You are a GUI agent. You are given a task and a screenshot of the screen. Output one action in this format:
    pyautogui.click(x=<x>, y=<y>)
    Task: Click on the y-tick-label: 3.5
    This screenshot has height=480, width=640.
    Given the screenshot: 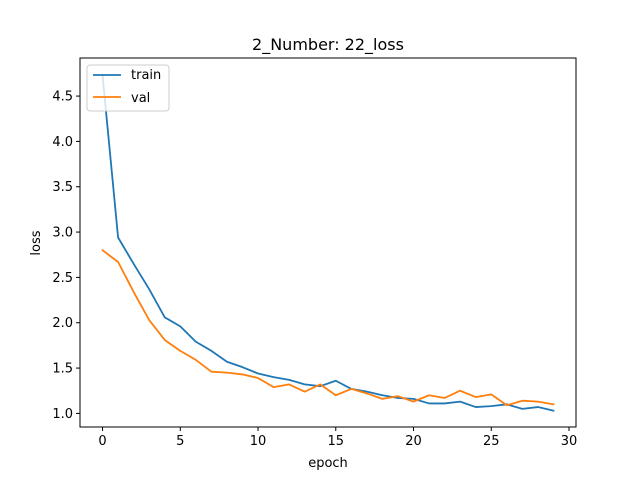 What is the action you would take?
    pyautogui.click(x=62, y=187)
    